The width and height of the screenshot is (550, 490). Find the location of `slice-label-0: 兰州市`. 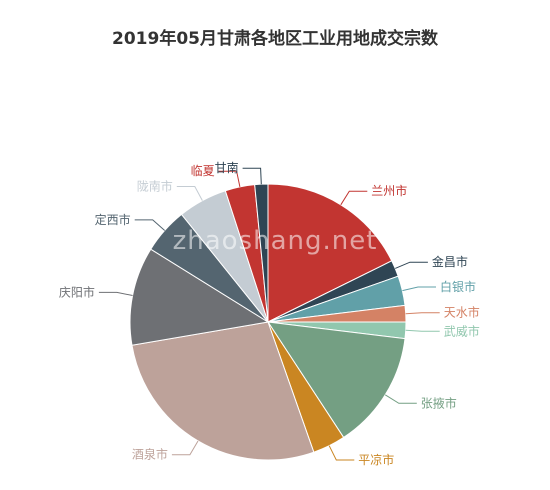

slice-label-0: 兰州市 is located at coordinates (389, 190).